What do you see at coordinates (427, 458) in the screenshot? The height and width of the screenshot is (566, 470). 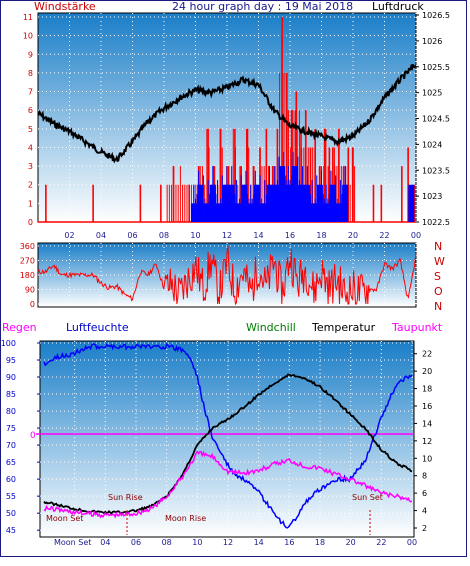 I see `temperature-y-tick: 10` at bounding box center [427, 458].